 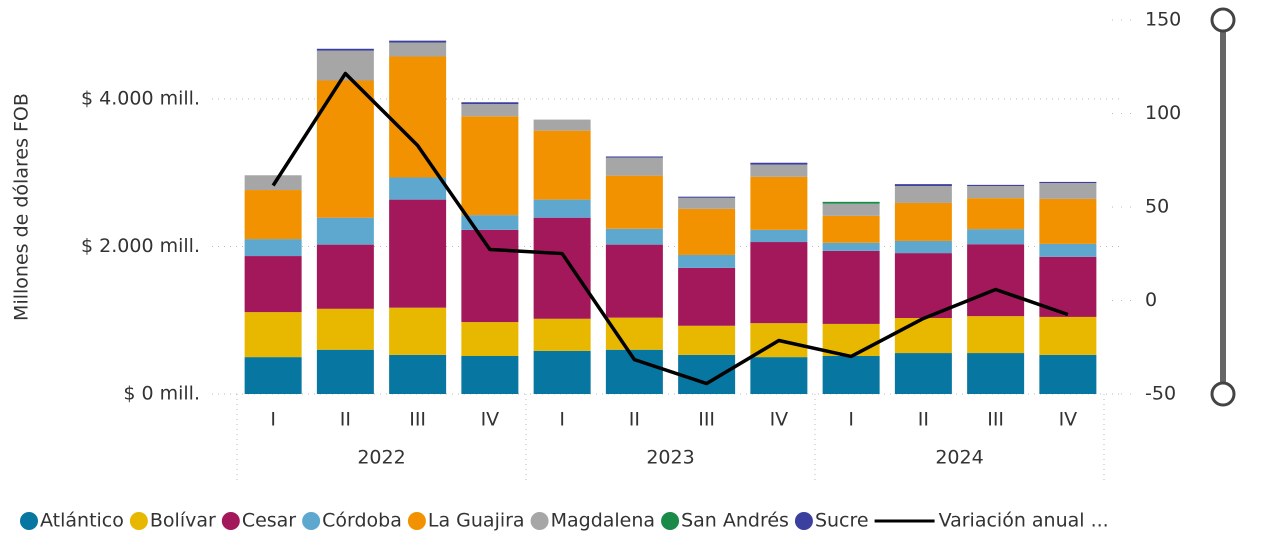 I want to click on y2-tick-label: 0, so click(x=1151, y=300).